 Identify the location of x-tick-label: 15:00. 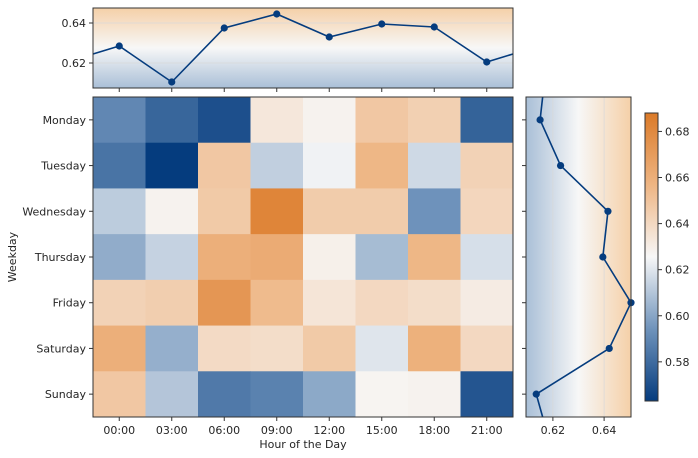
(382, 430).